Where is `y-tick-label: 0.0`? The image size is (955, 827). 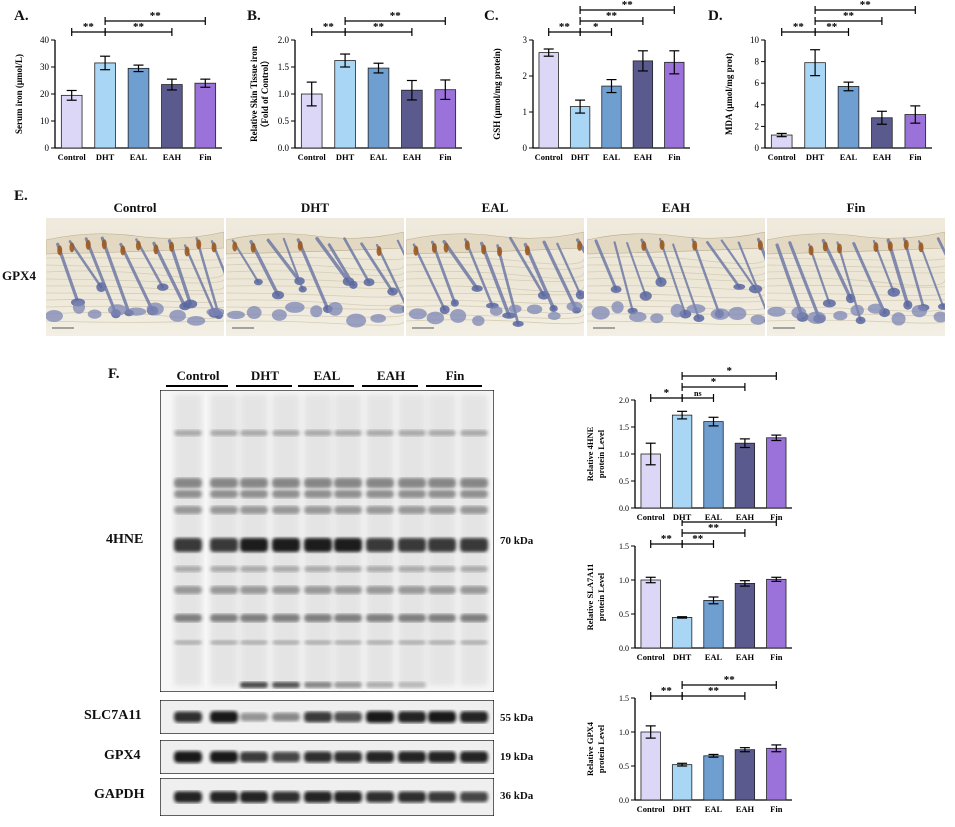 y-tick-label: 0.0 is located at coordinates (624, 800).